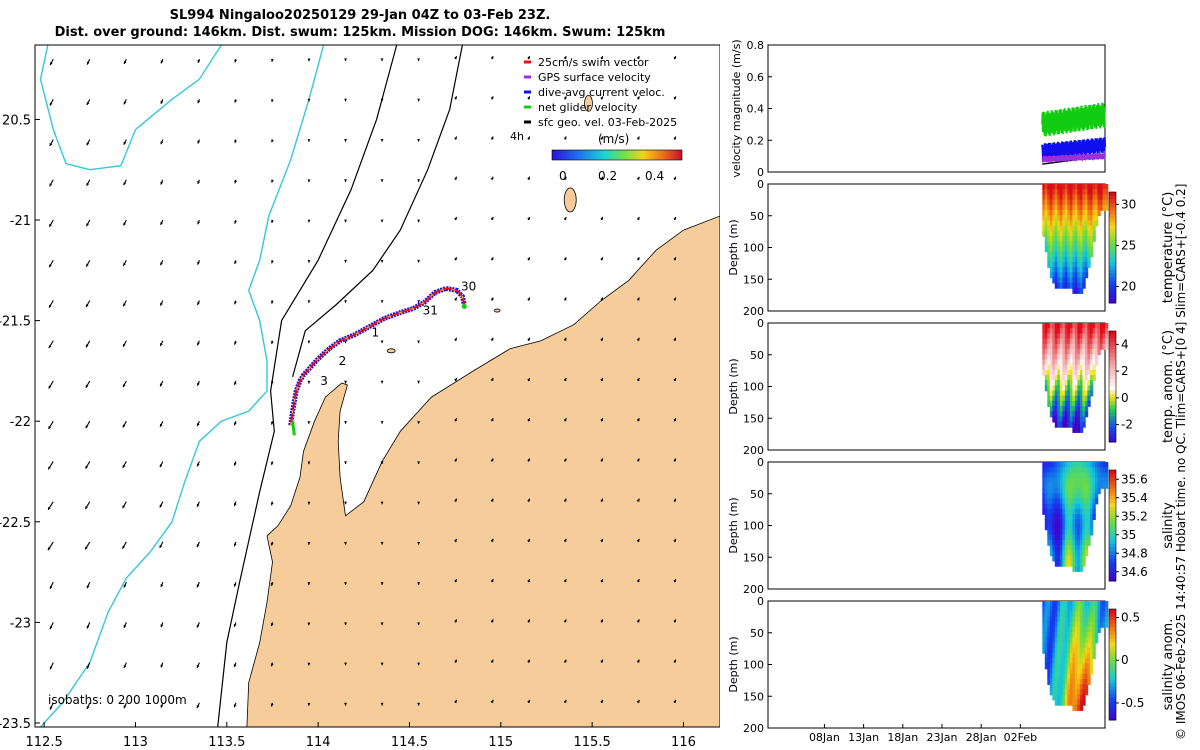  I want to click on colorbar-tick-label: 35, so click(1128, 535).